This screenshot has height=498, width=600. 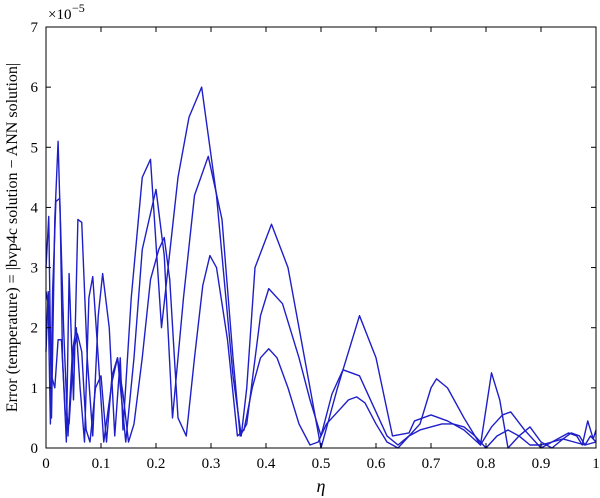 I want to click on x-tick-label: 1, so click(x=596, y=464).